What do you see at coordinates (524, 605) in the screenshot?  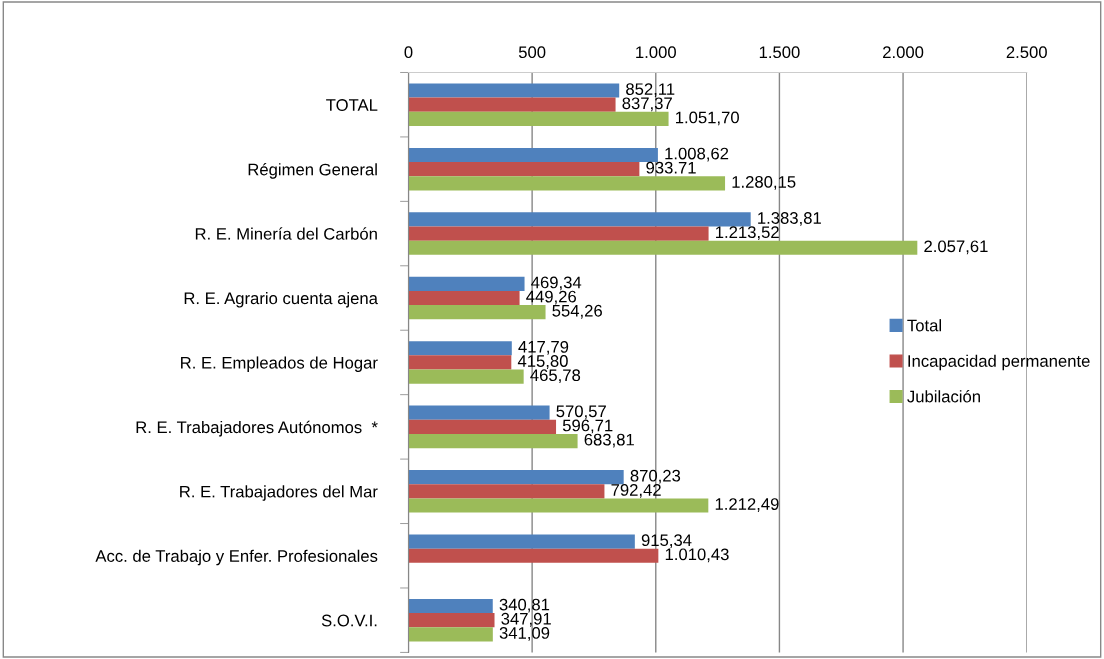 I see `data-label: 340,81` at bounding box center [524, 605].